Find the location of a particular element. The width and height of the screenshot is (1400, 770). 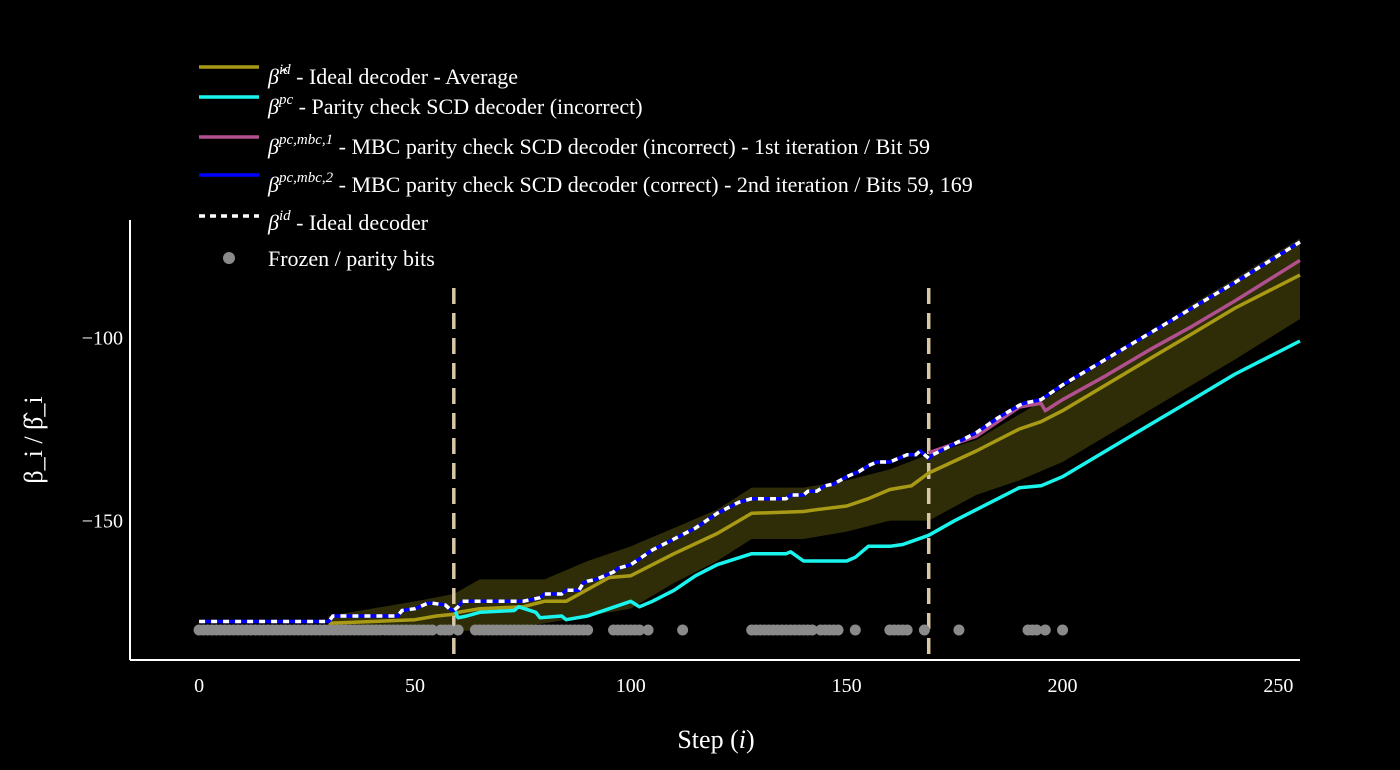

x-tick-label: 100 is located at coordinates (631, 686).